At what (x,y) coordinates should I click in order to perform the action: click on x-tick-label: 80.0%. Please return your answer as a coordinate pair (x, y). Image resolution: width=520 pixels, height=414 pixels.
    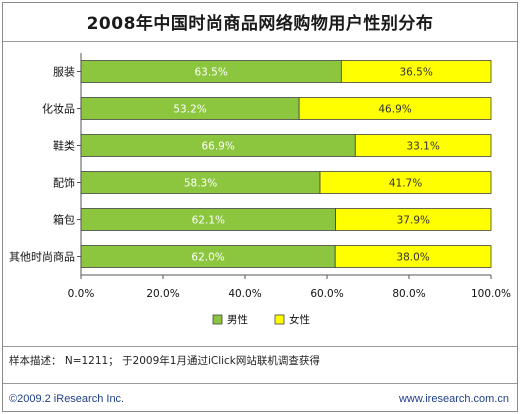
    Looking at the image, I should click on (408, 294).